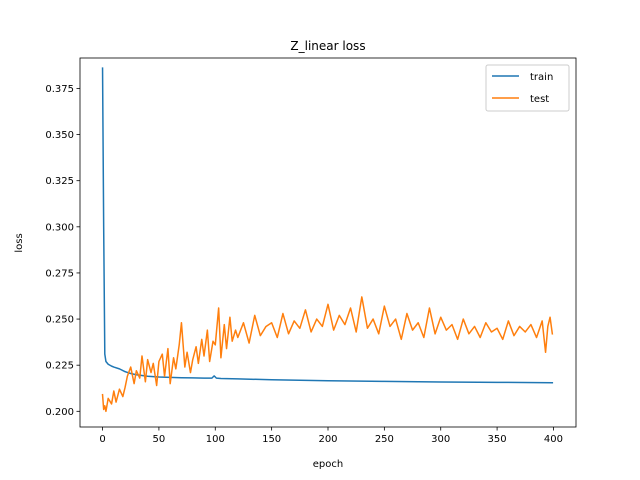 The width and height of the screenshot is (640, 480). I want to click on y-tick-label: 0.200, so click(59, 412).